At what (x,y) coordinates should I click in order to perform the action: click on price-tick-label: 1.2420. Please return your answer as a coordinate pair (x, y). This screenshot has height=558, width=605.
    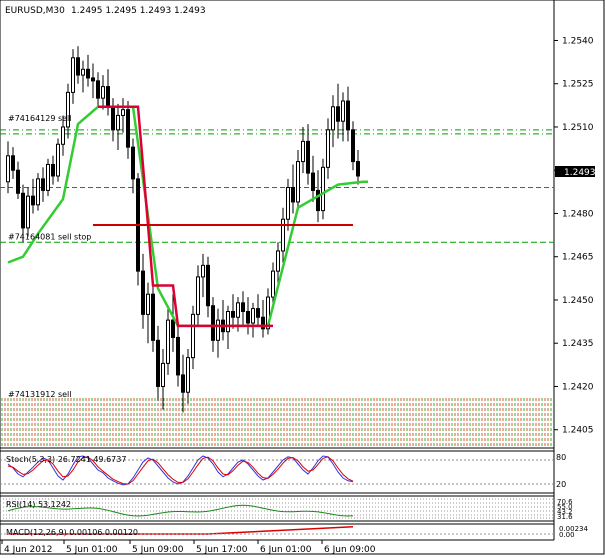
    Looking at the image, I should click on (578, 387).